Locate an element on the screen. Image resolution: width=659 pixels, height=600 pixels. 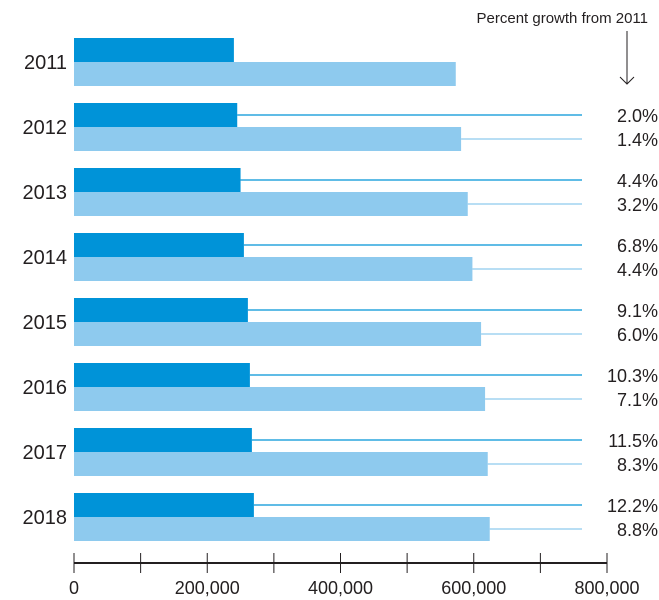
growth-label-2016-series-1: 10.3% is located at coordinates (632, 376).